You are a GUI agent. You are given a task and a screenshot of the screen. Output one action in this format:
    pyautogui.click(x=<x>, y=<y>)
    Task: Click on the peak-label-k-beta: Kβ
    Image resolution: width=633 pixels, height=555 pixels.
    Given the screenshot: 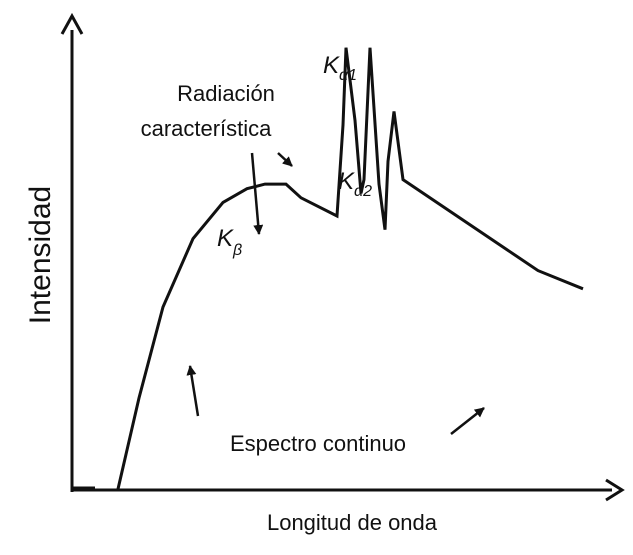 What is the action you would take?
    pyautogui.click(x=229, y=242)
    